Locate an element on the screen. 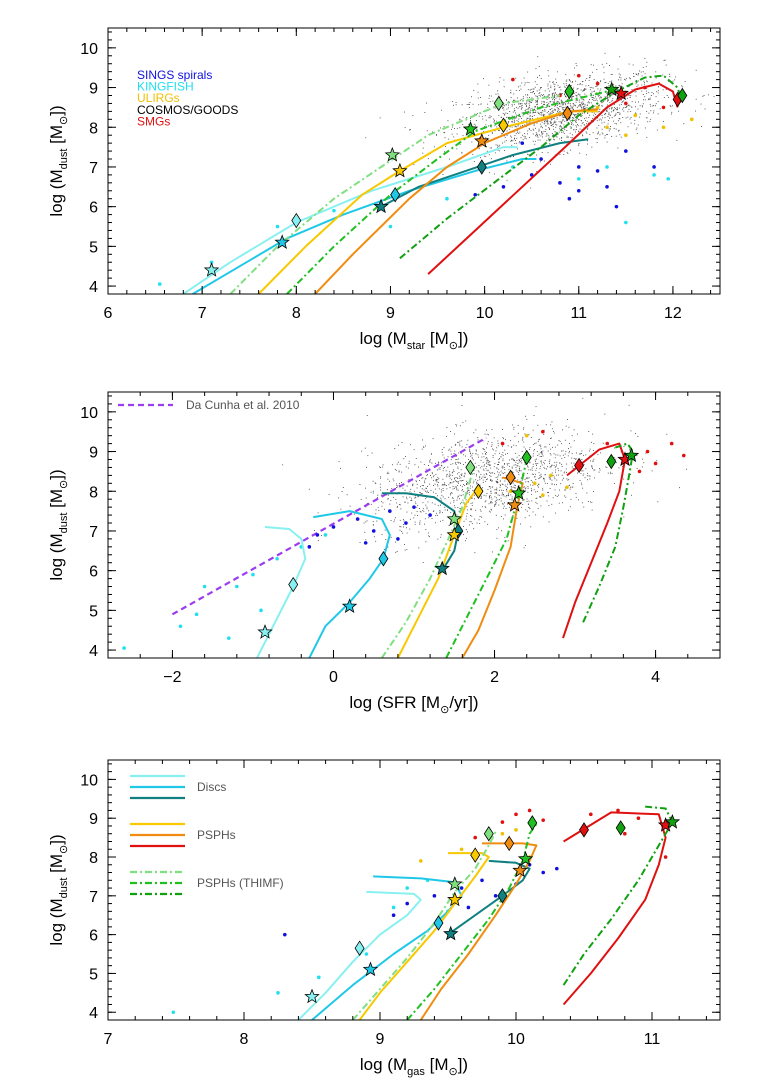 This screenshot has height=1090, width=763. y-tick-label: 4 is located at coordinates (93, 287).